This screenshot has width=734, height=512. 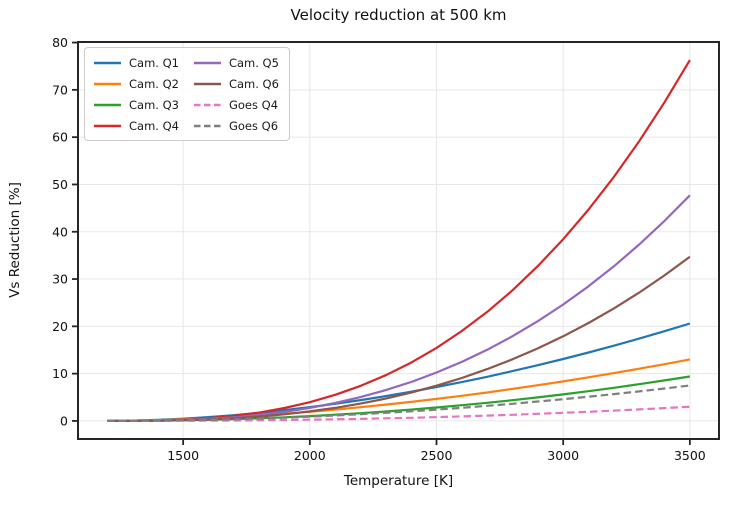 I want to click on y-tick-label: 80, so click(x=60, y=42).